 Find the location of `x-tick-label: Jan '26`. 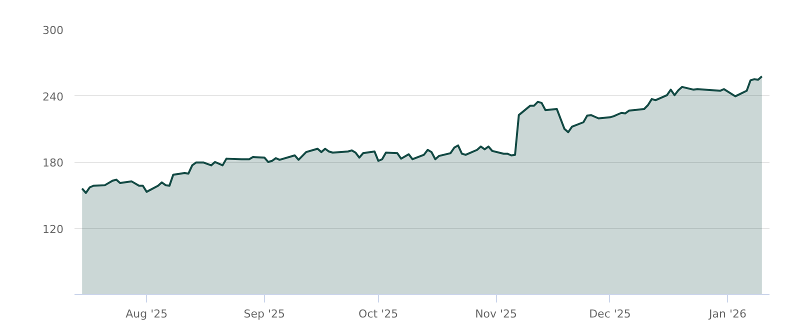

x-tick-label: Jan '26 is located at coordinates (727, 314).